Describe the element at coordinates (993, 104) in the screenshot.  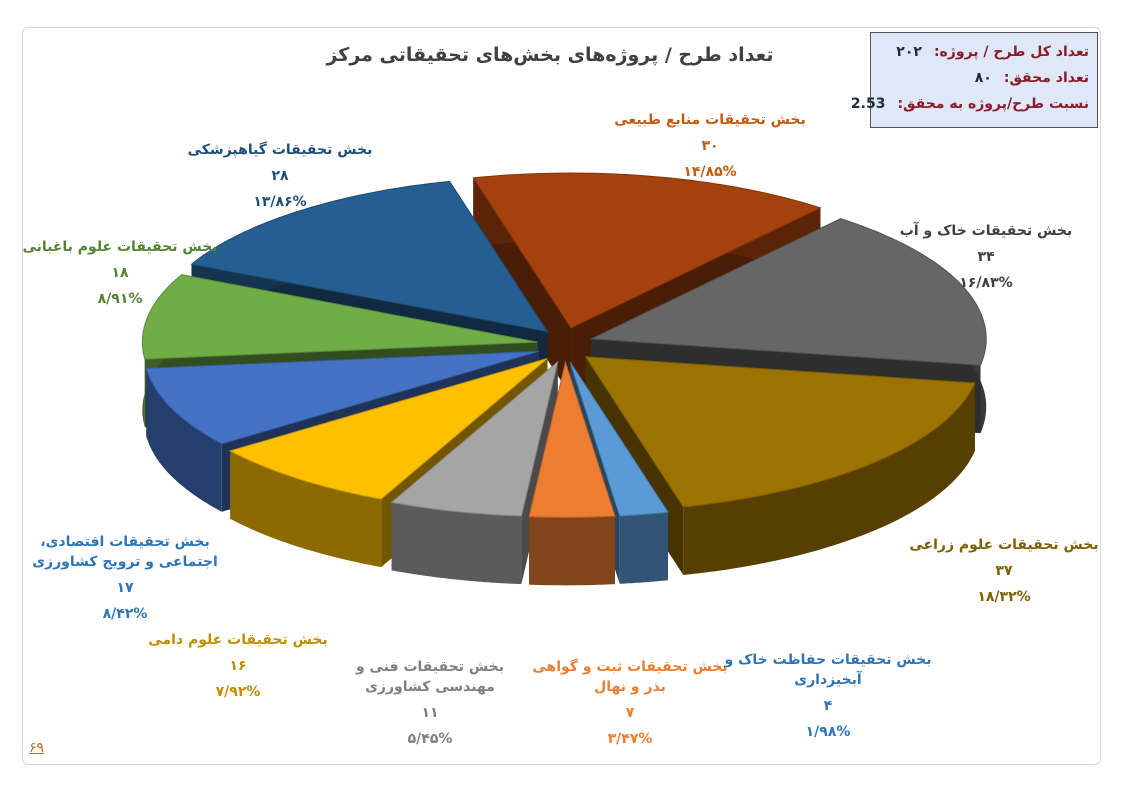
I see `info-ratio-label: نسبت طرح/پروژه به محقق:` at that location.